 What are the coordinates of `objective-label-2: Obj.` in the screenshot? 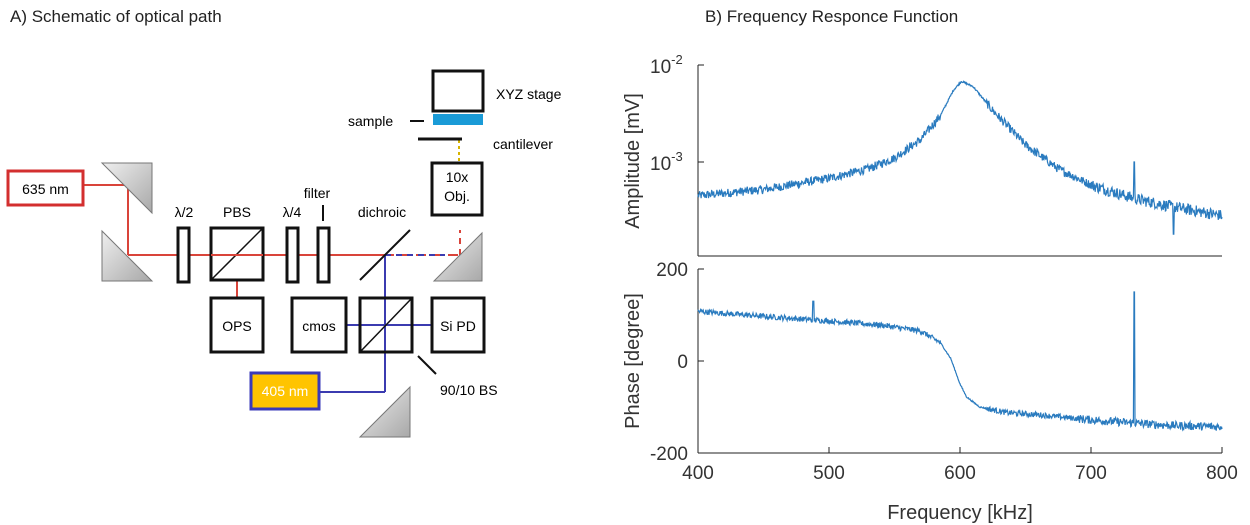 It's located at (457, 196).